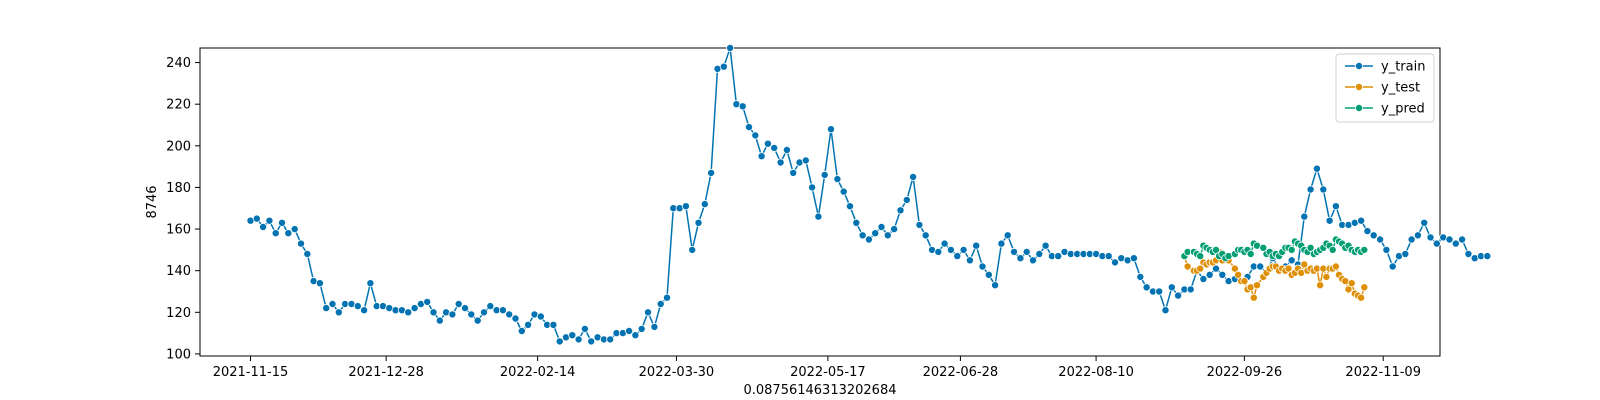 The width and height of the screenshot is (1600, 400). What do you see at coordinates (677, 372) in the screenshot?
I see `x-tick-label: 2022-03-30` at bounding box center [677, 372].